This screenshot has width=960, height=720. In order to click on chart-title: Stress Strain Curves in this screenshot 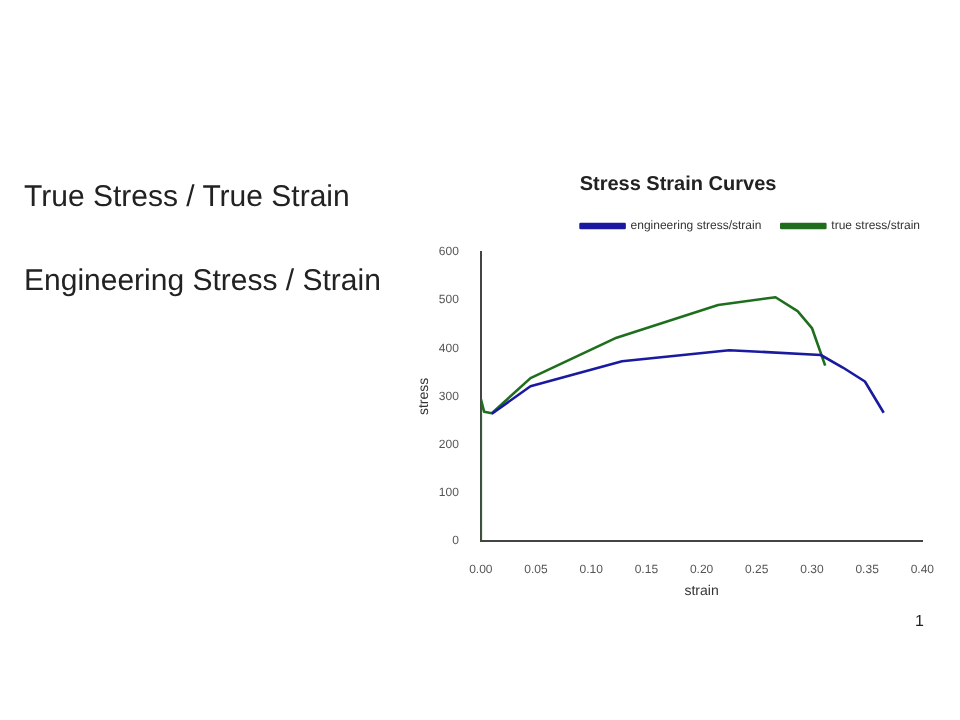, I will do `click(678, 184)`.